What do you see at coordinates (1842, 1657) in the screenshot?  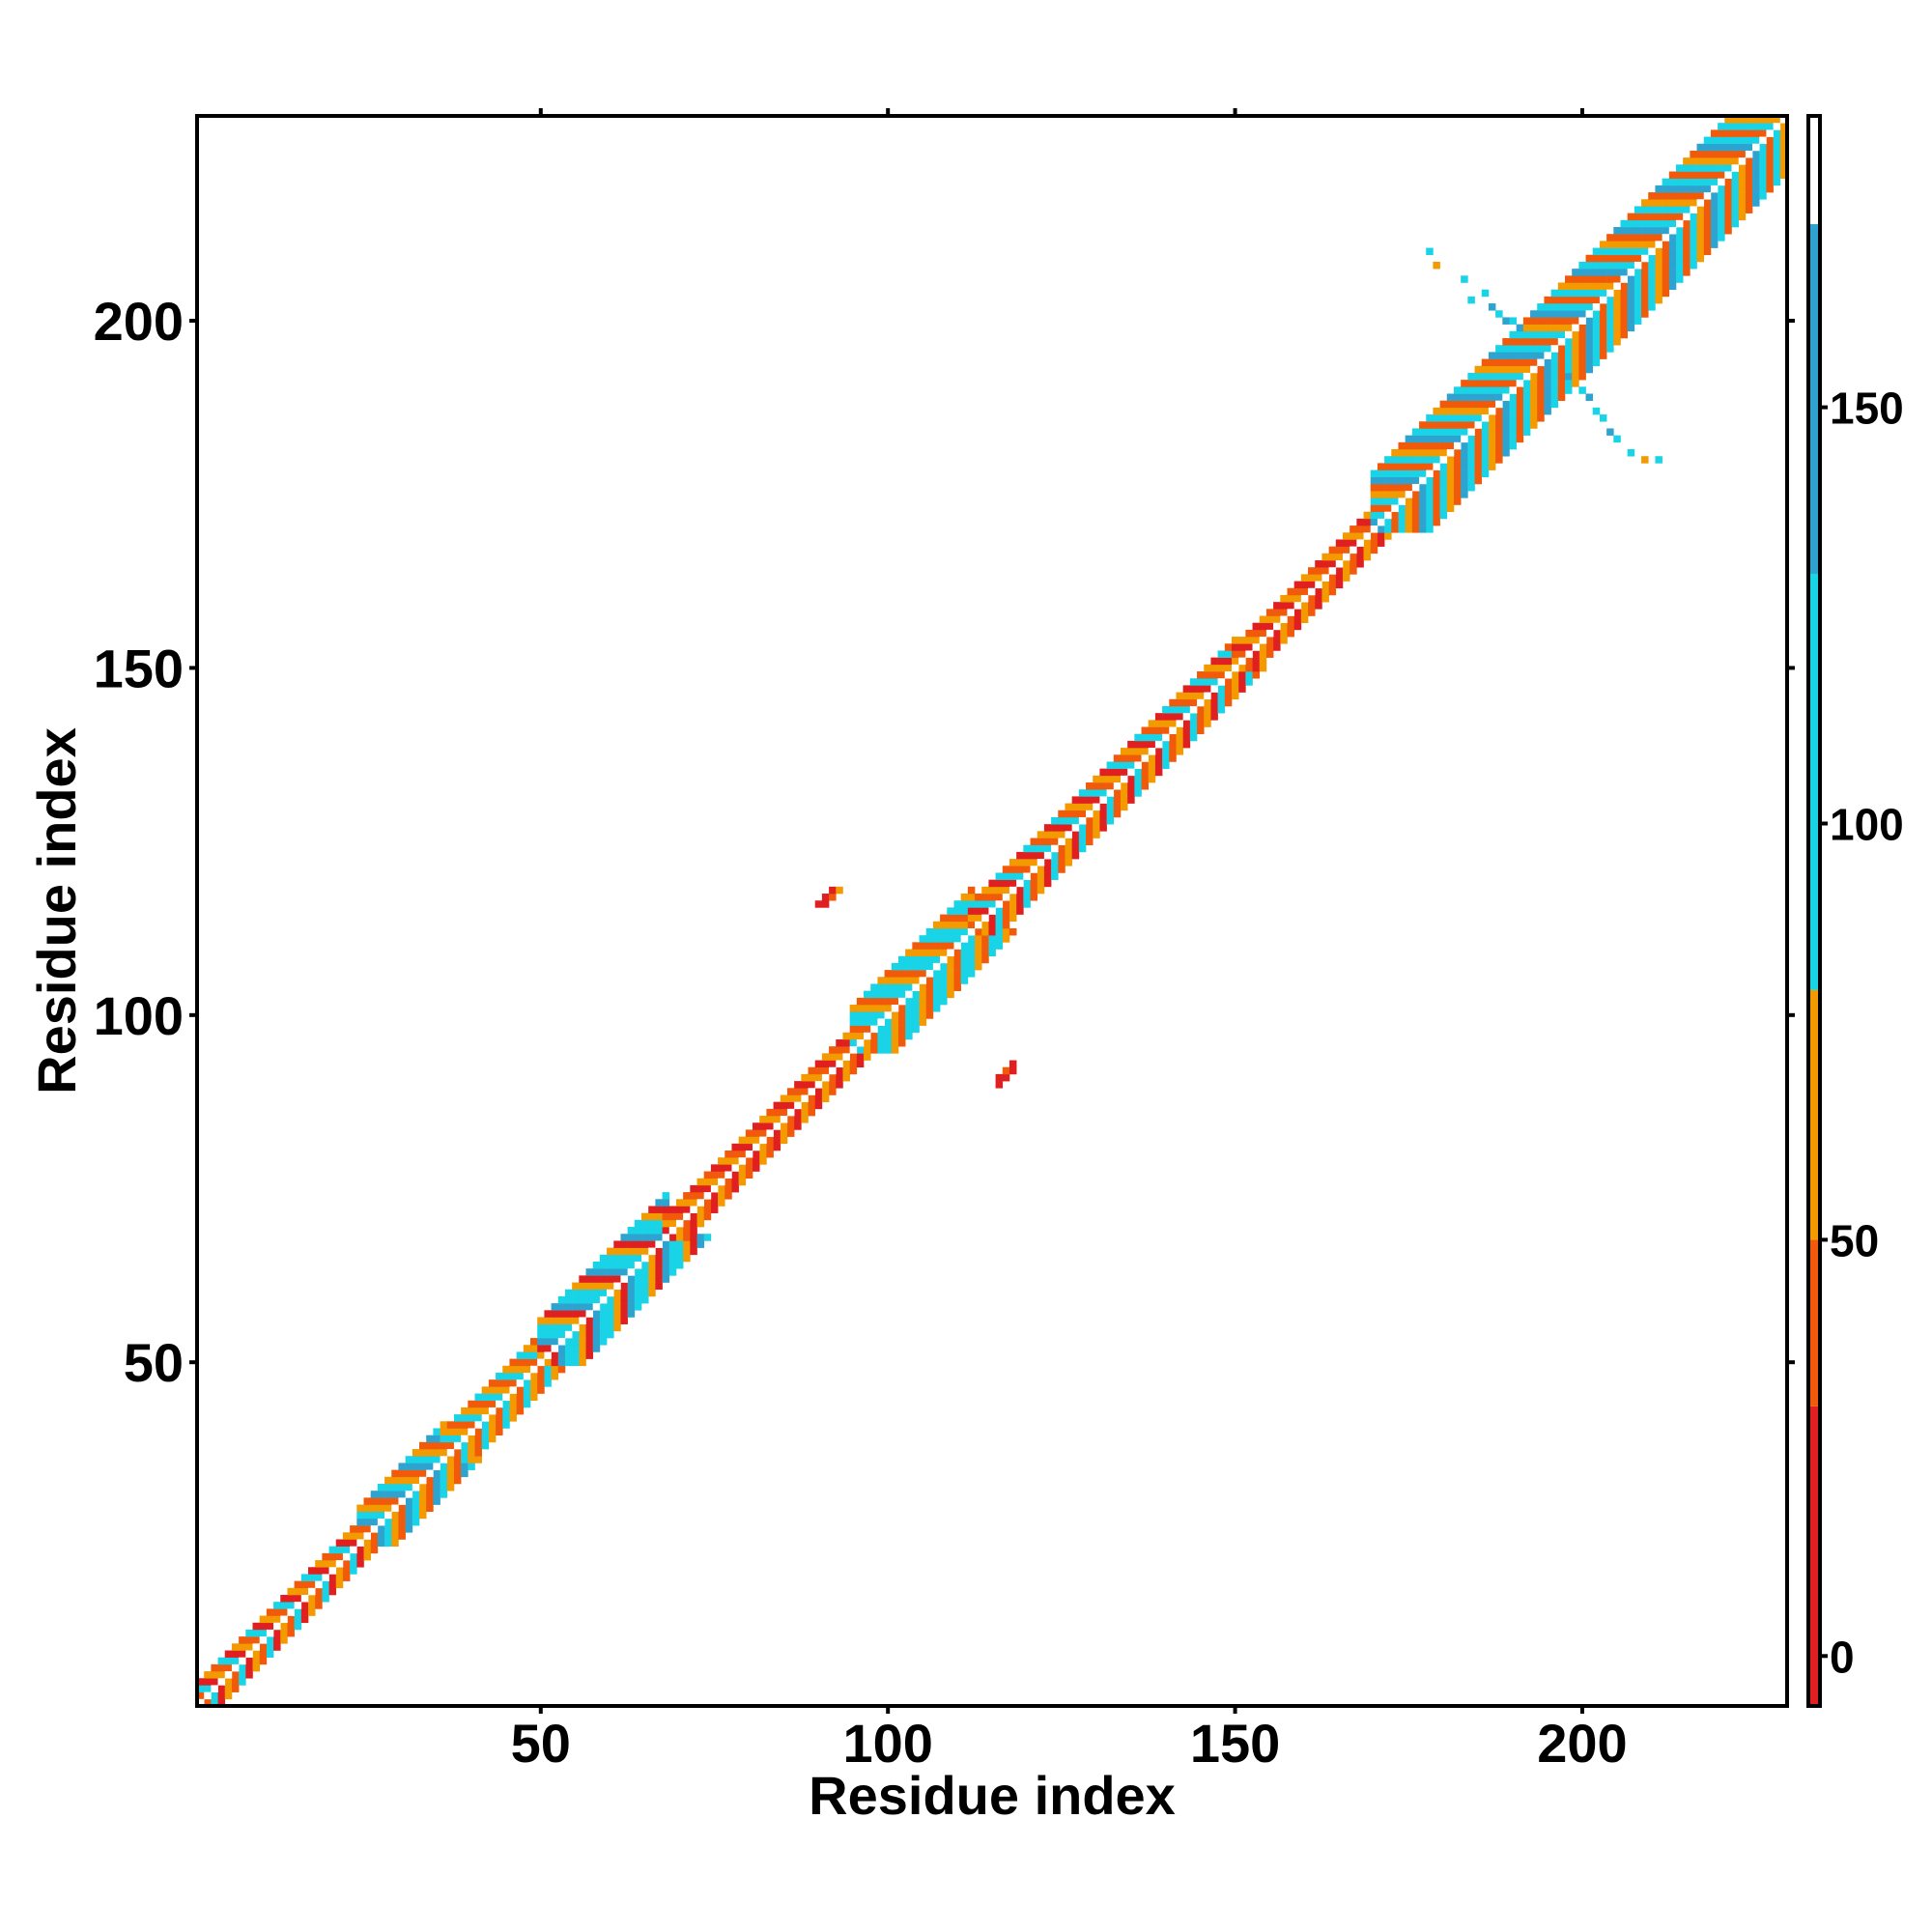 I see `colorbar-tick-label: 0` at bounding box center [1842, 1657].